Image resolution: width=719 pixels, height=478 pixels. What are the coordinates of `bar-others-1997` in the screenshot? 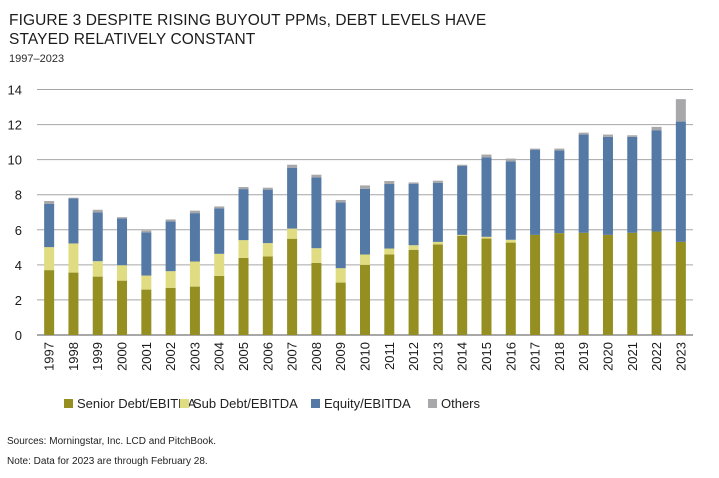 It's located at (49, 203).